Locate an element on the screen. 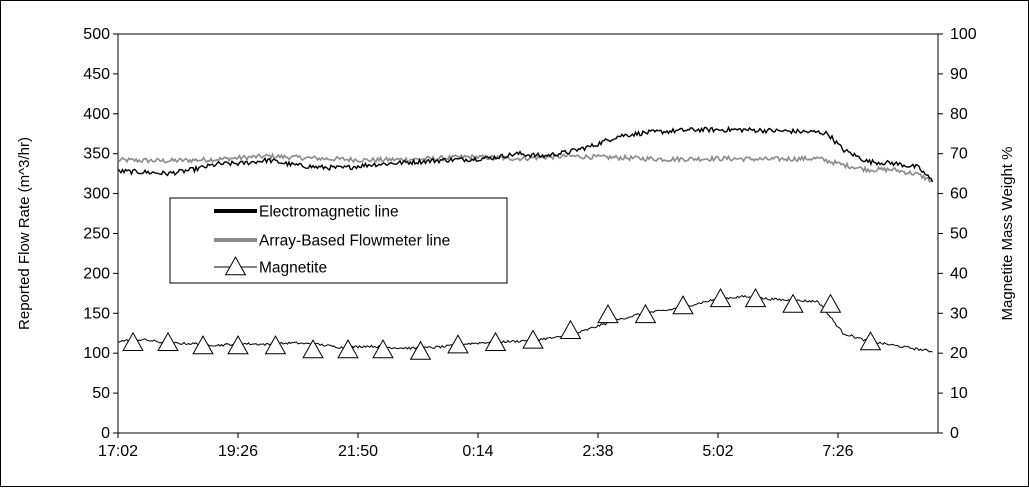  y-tick-label: 250 is located at coordinates (96, 234).